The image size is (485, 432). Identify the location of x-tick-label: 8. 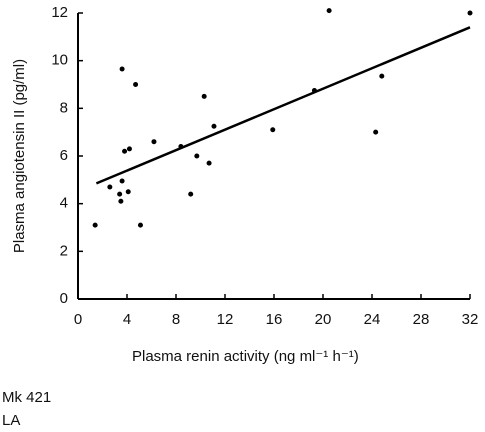
(176, 319).